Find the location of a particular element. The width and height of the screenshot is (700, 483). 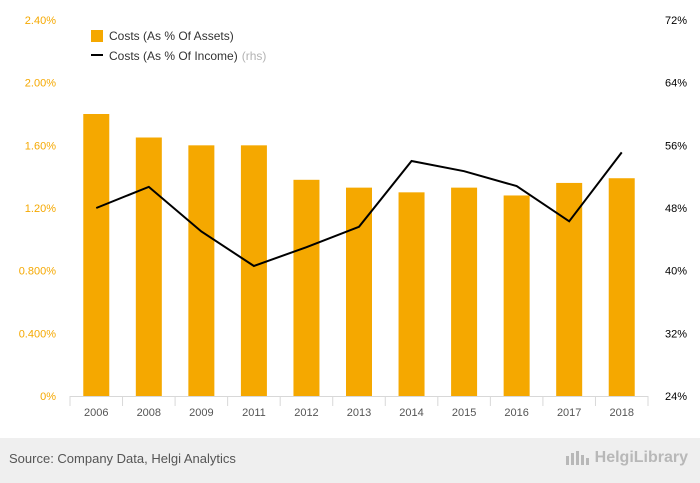

left-tick-label: 0% is located at coordinates (48, 397).